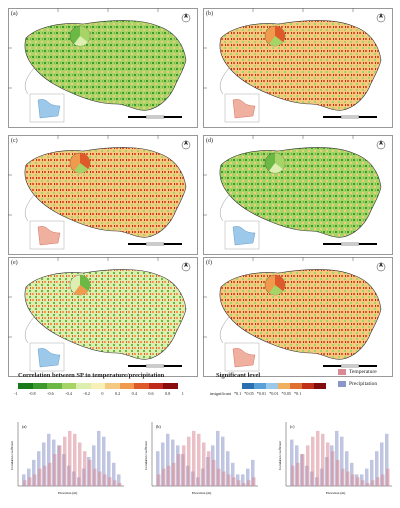 This screenshot has height=508, width=400. I want to click on colorbar-ticks: -1 -0.8 -0.6 -0.4 -0.2 0 0.2 0.4 0.6 0.8 1, so click(99, 395).